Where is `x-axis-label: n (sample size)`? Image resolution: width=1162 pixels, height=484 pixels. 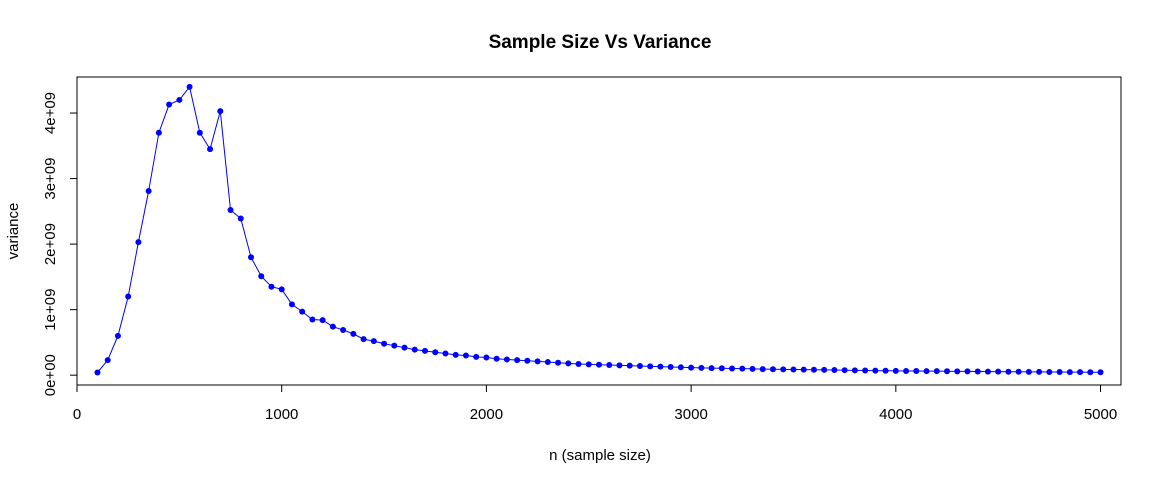 x-axis-label: n (sample size) is located at coordinates (600, 455).